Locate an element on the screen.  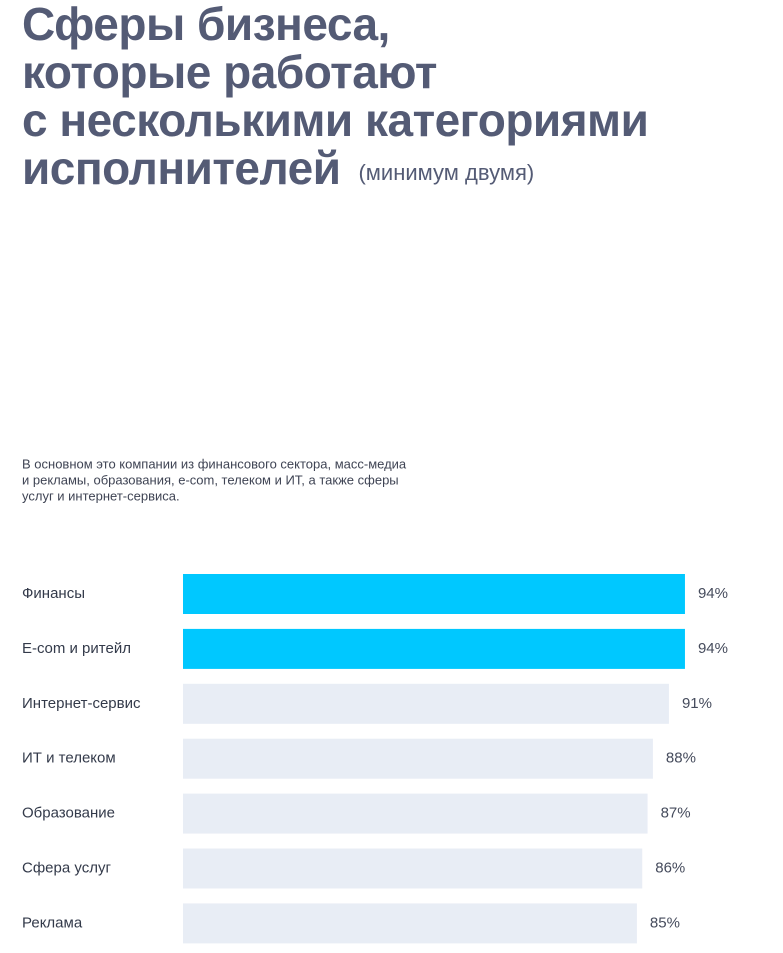
description: услуг и интернет-сервиса. is located at coordinates (101, 495).